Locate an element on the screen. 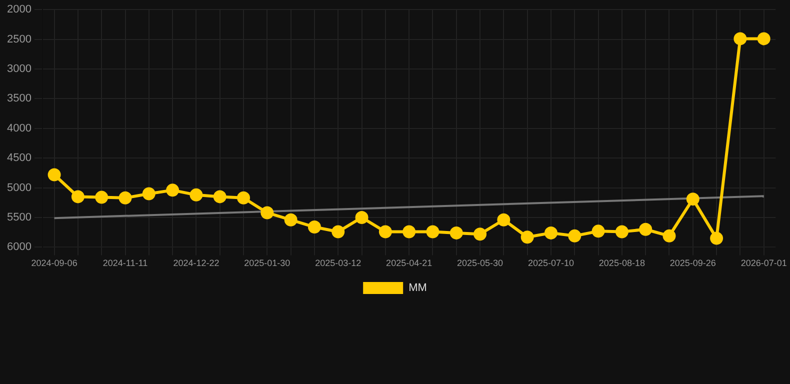 This screenshot has height=384, width=790. x-tick-label: 2025-05-30 is located at coordinates (480, 263).